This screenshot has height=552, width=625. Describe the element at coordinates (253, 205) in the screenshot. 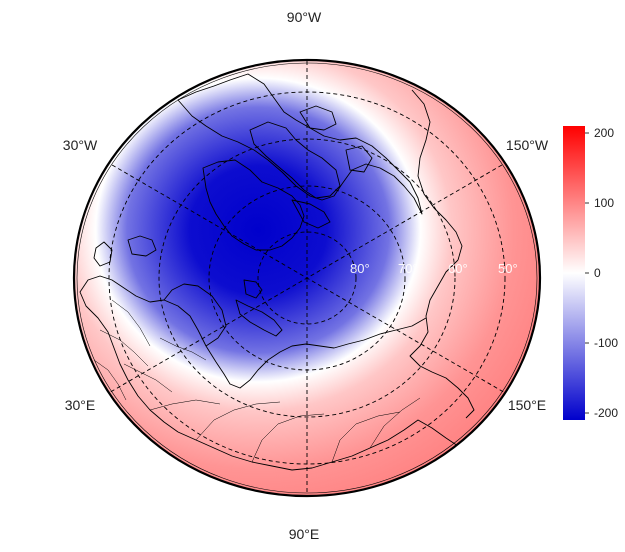

I see `greenland-coast` at that location.